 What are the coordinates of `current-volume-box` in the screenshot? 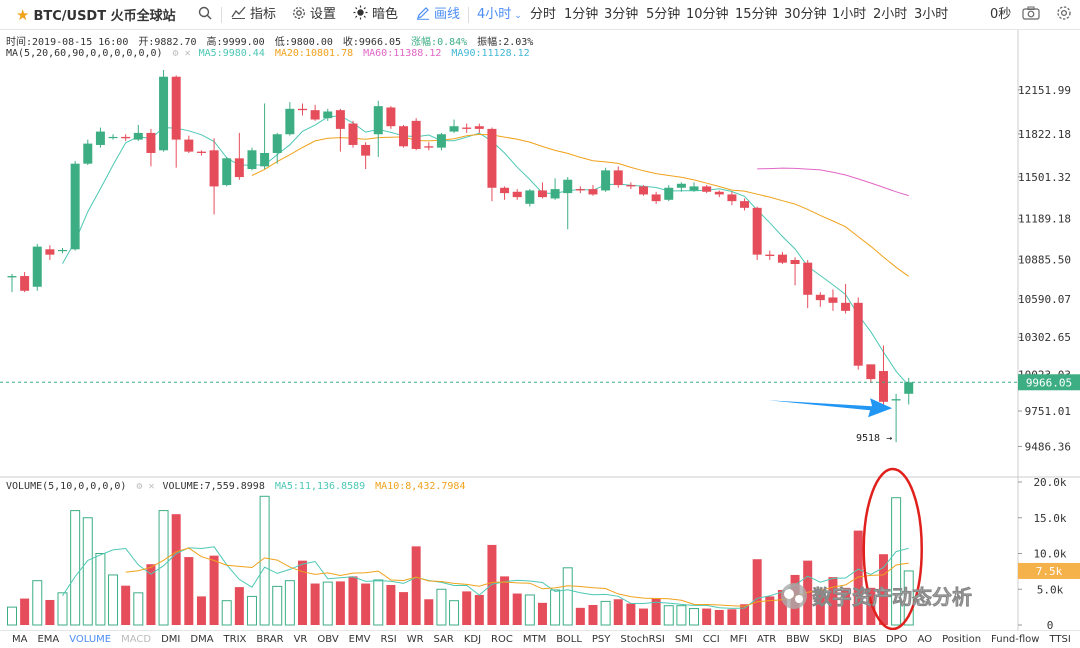 It's located at (1049, 570).